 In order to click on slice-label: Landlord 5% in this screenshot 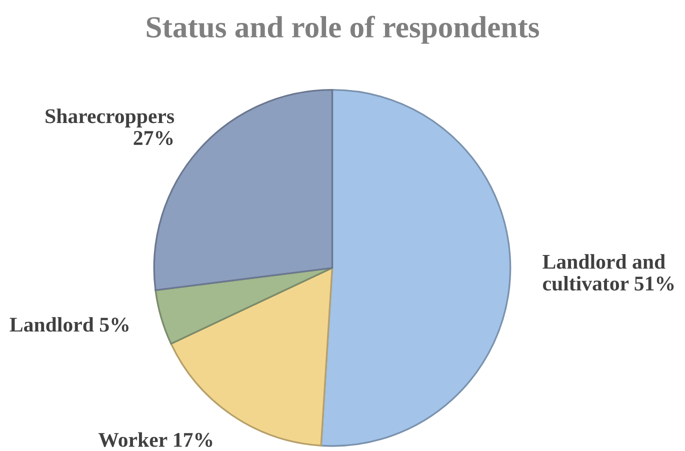, I will do `click(69, 324)`.